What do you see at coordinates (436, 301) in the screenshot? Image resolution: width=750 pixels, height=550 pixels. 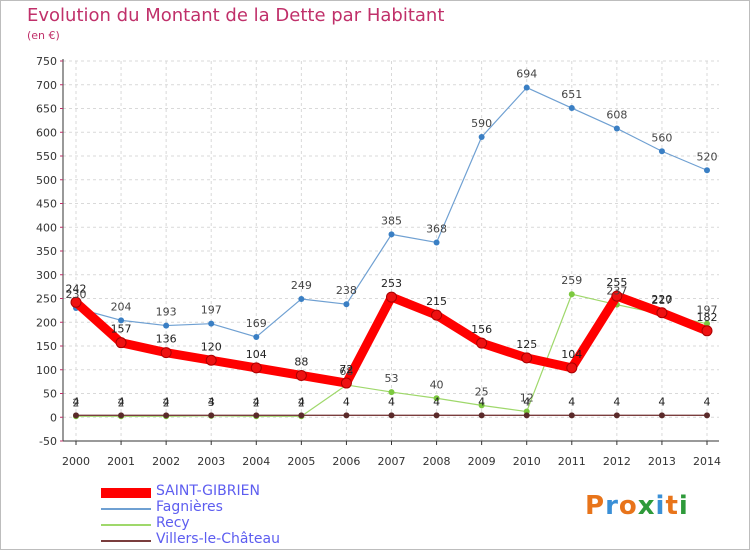 I see `data-label: 215` at bounding box center [436, 301].